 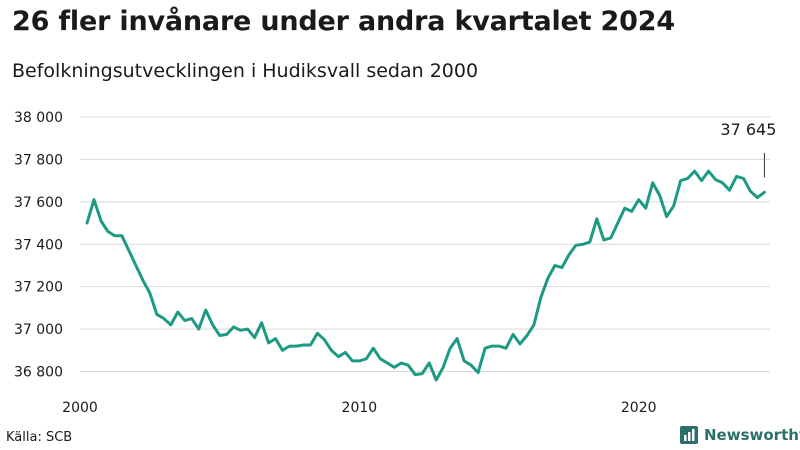 What do you see at coordinates (38, 203) in the screenshot?
I see `y-tick-label: 37 600` at bounding box center [38, 203].